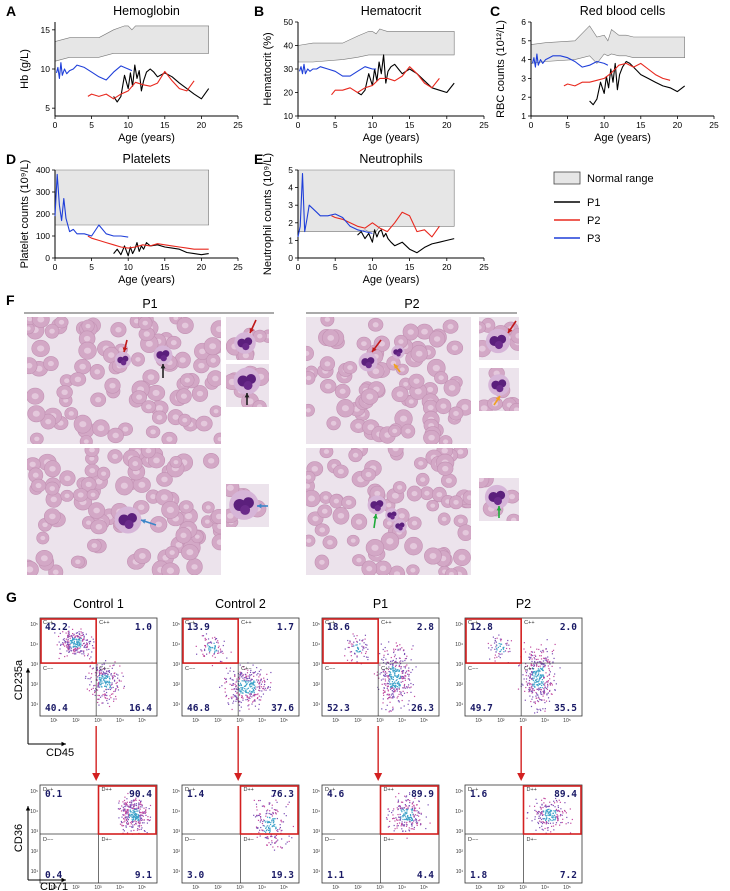 Image resolution: width=730 pixels, height=891 pixels. Describe the element at coordinates (523, 116) in the screenshot. I see `y-tick-label-c: 1` at that location.